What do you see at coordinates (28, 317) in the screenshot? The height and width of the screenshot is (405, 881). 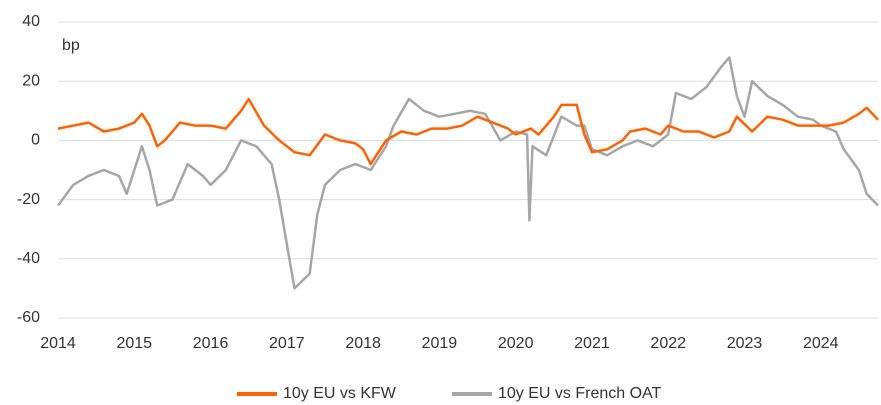 I see `y-tick-label: -60` at bounding box center [28, 317].